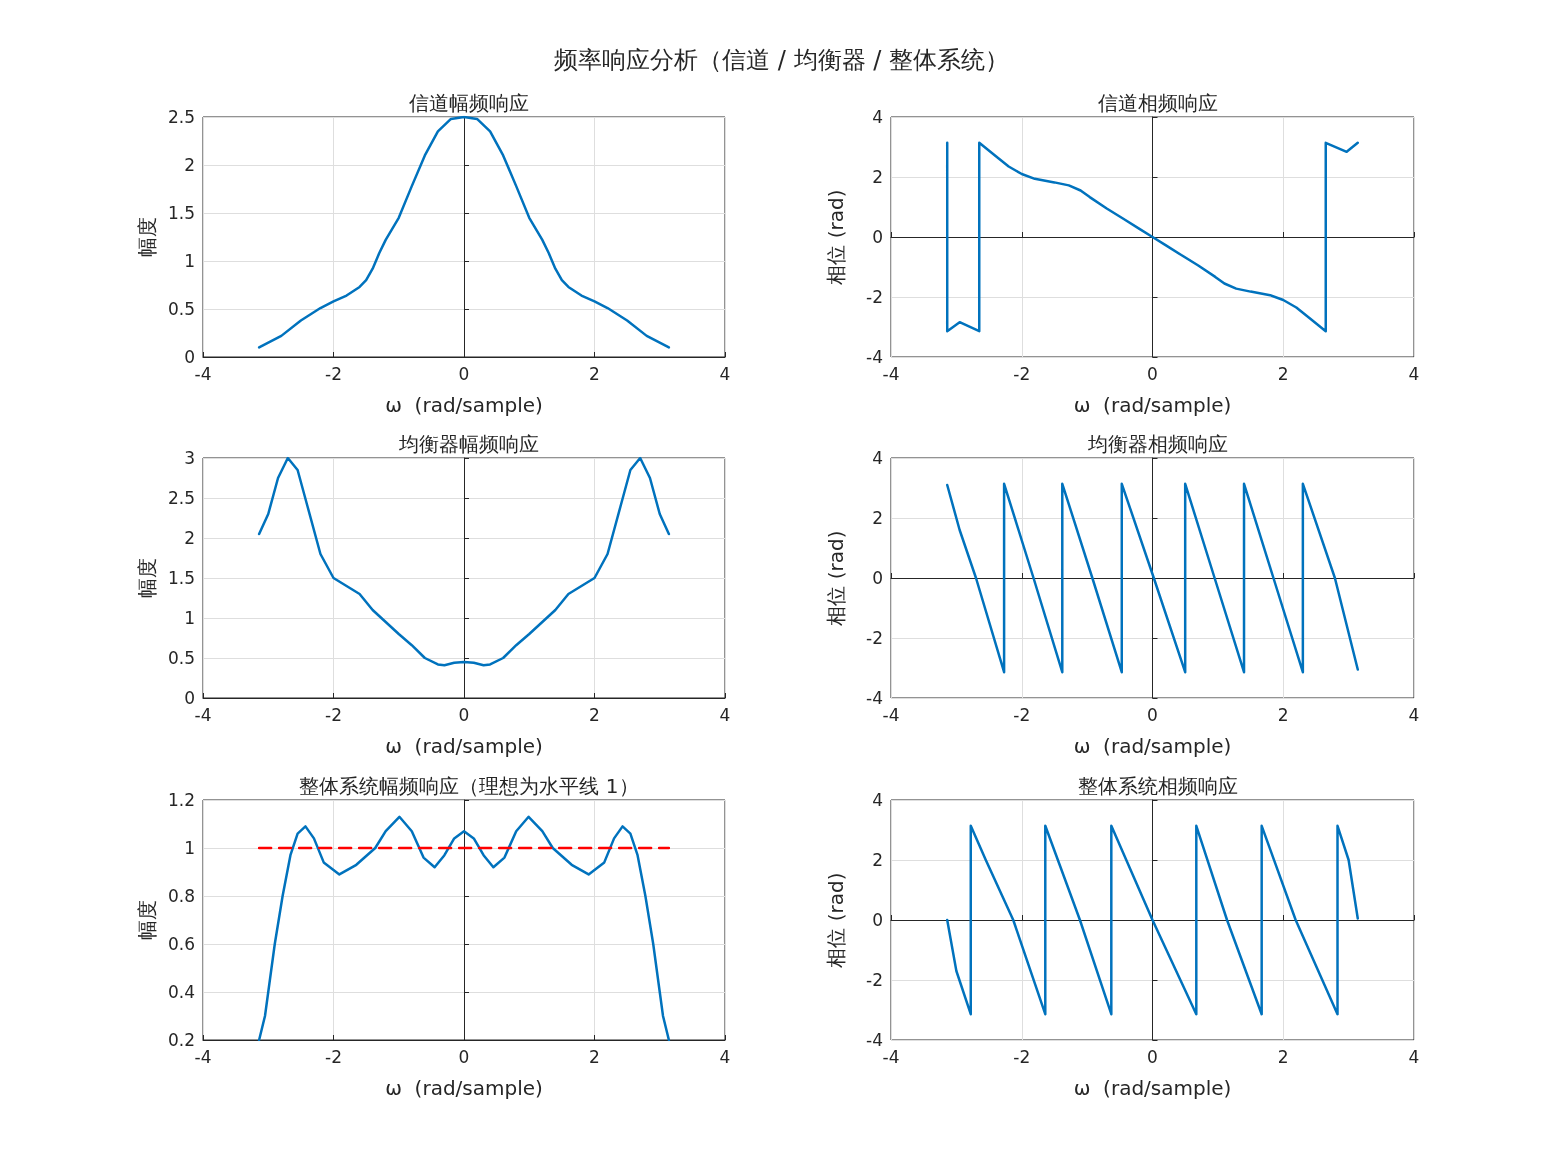 The height and width of the screenshot is (1172, 1563). I want to click on chart-title: 均衡器幅频响应, so click(468, 444).